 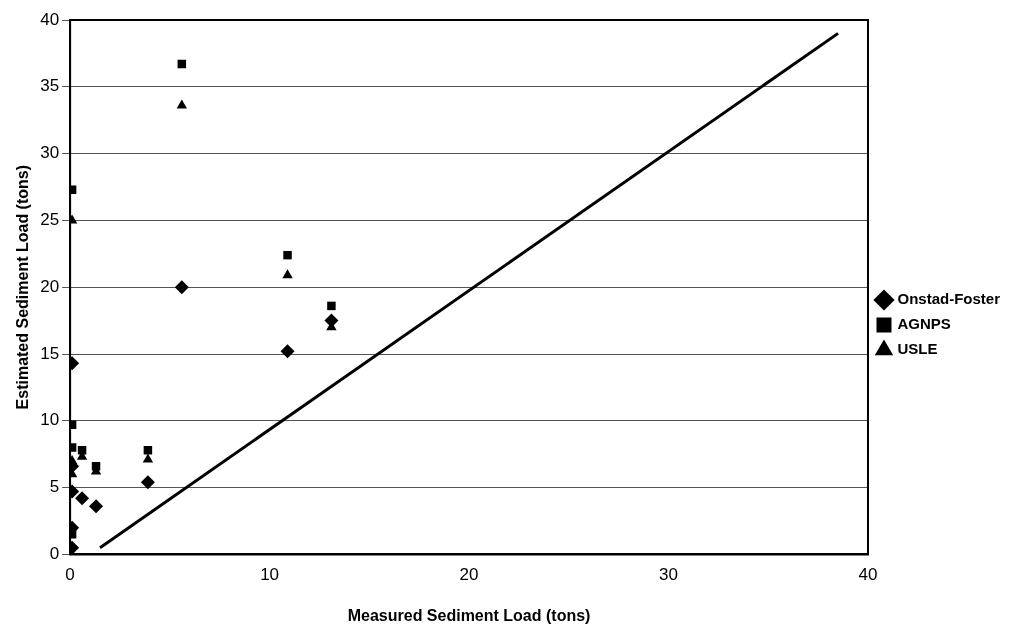 What do you see at coordinates (924, 324) in the screenshot?
I see `legend-label: AGNPS` at bounding box center [924, 324].